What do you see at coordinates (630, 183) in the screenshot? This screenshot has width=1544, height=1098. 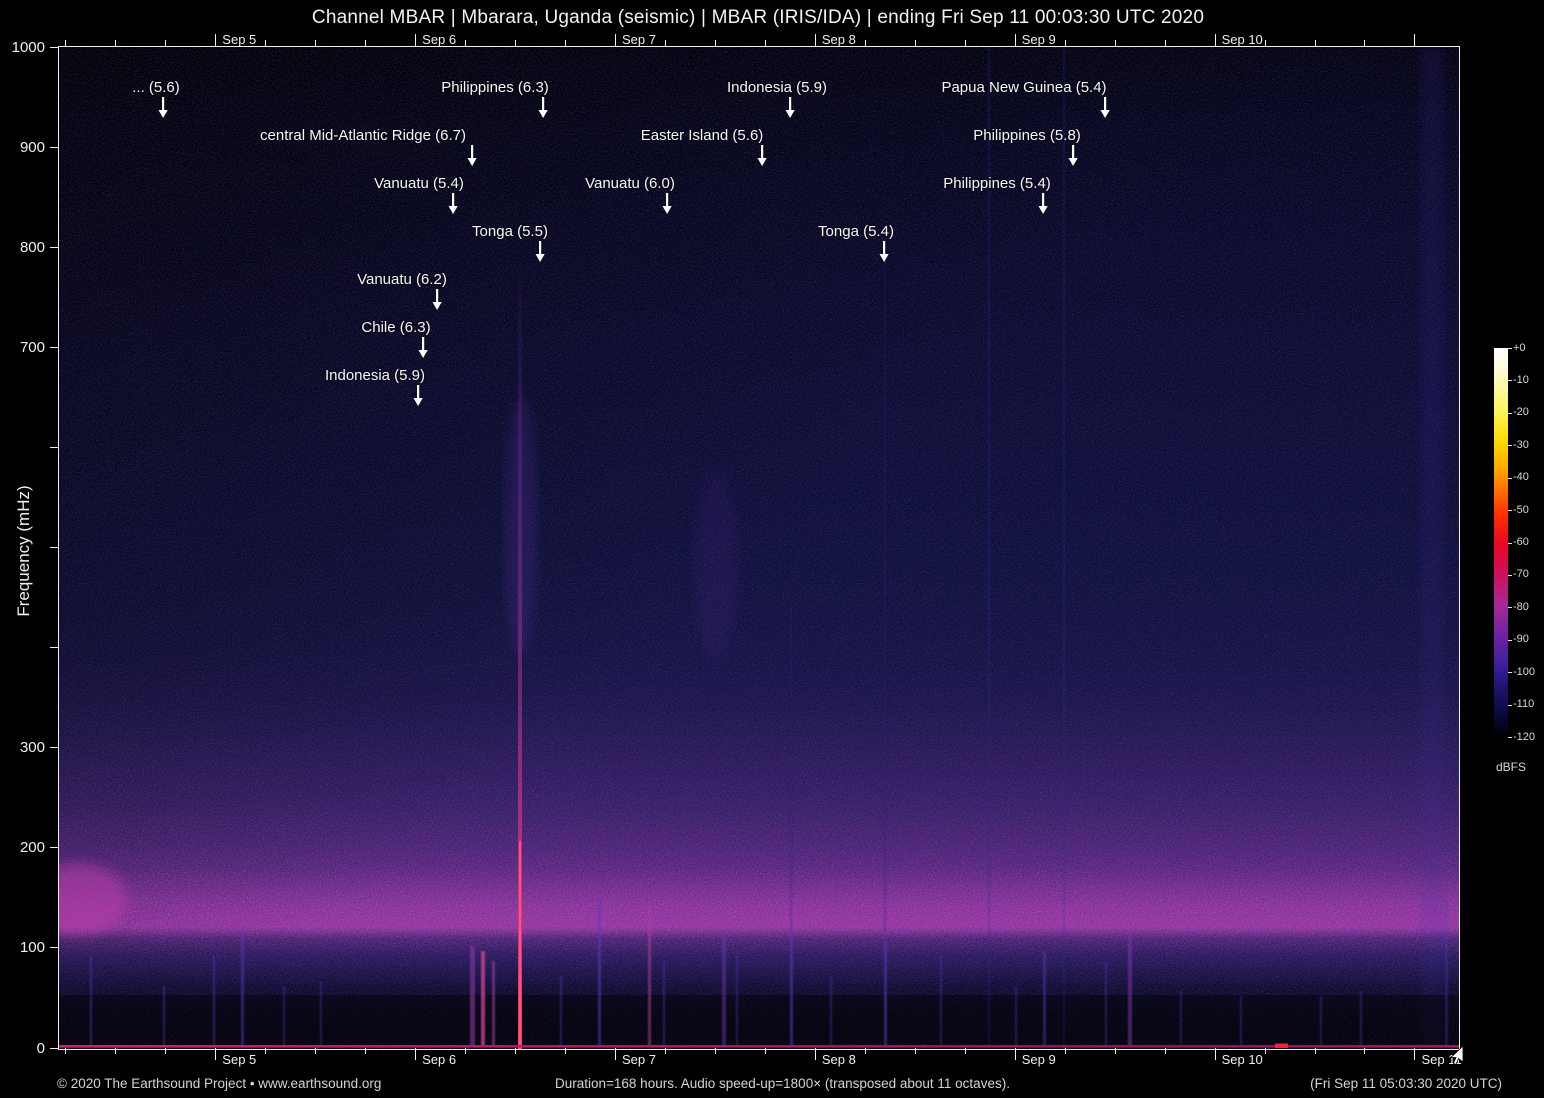 I see `event-label: Vanuatu (6.0)` at bounding box center [630, 183].